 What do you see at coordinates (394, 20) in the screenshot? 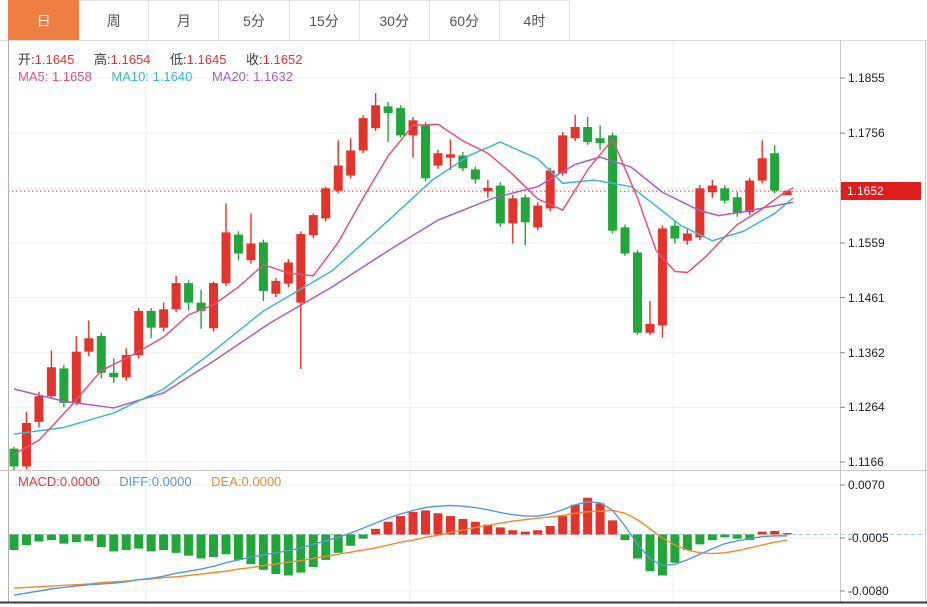
I see `tab-30分: 30分` at bounding box center [394, 20].